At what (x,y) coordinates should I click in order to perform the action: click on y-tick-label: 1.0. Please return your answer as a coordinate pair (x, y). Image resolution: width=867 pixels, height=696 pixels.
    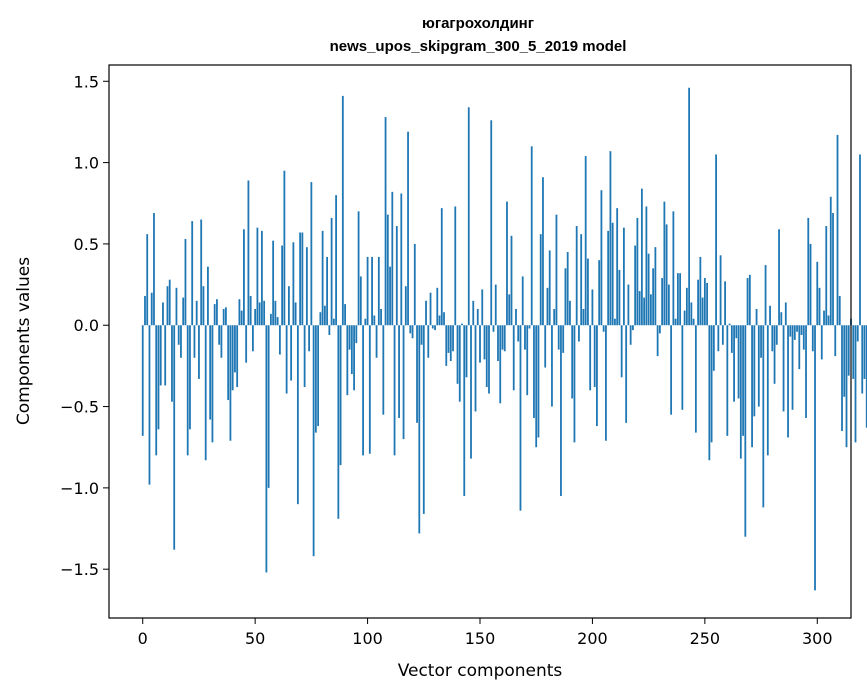
    Looking at the image, I should click on (86, 163).